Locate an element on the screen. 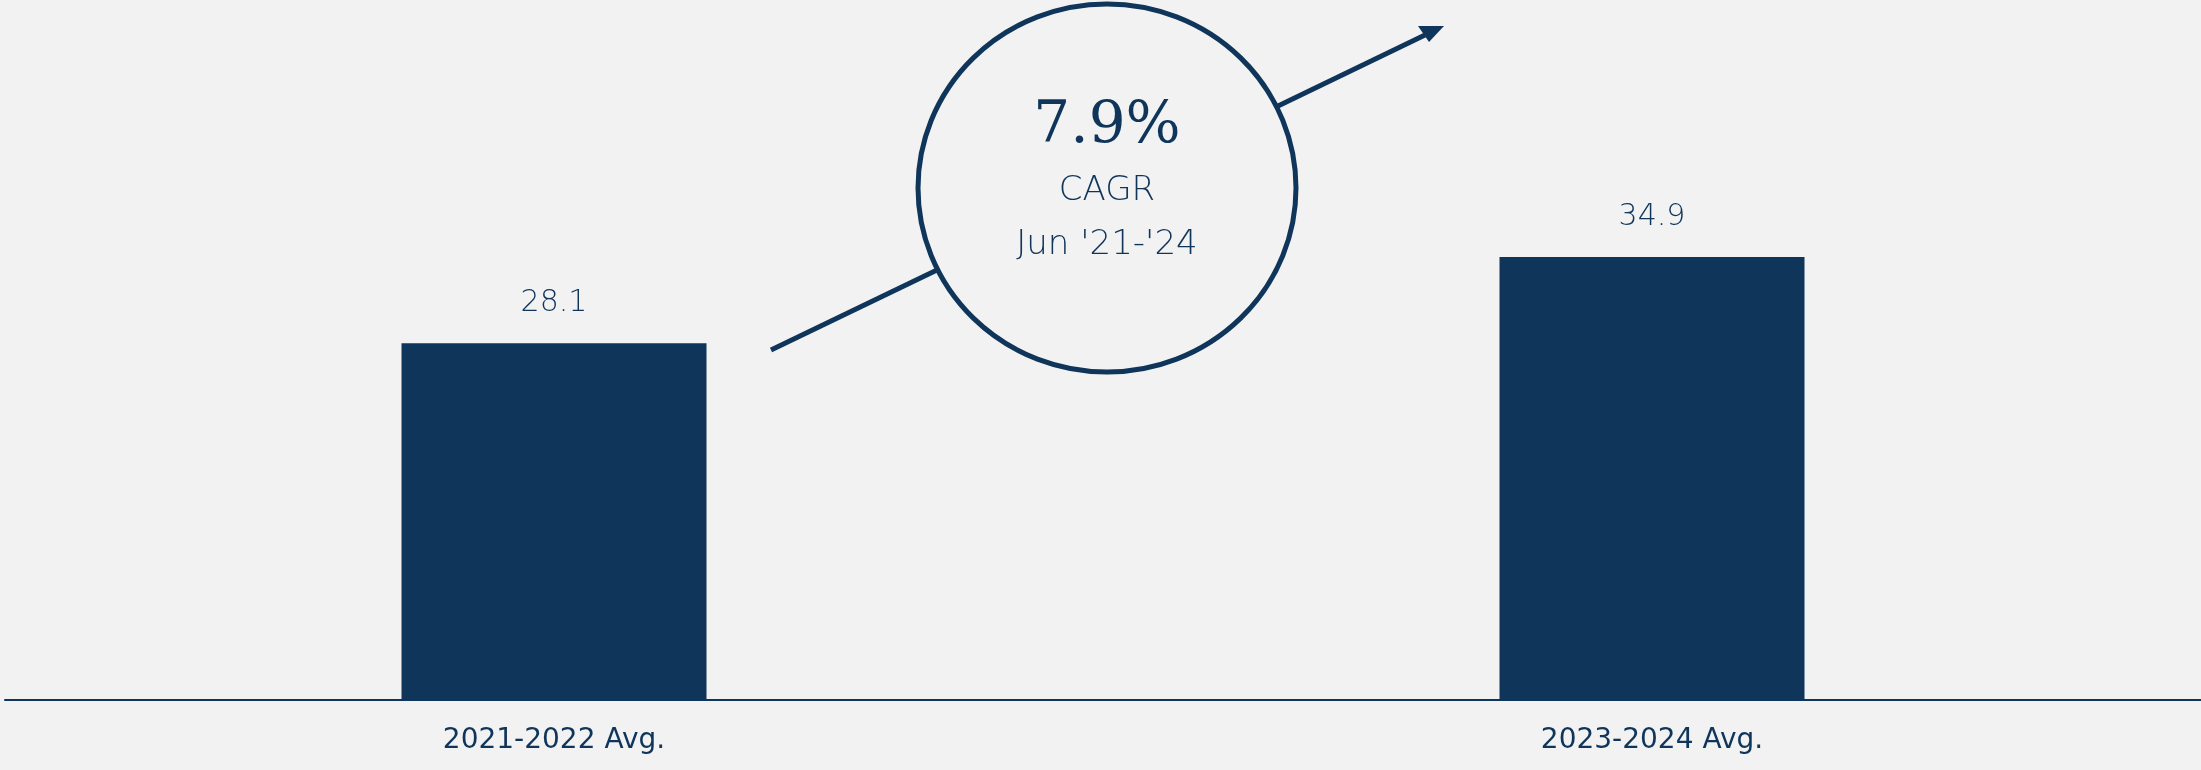 Image resolution: width=2201 pixels, height=770 pixels. text: 7.9% is located at coordinates (1107, 122).